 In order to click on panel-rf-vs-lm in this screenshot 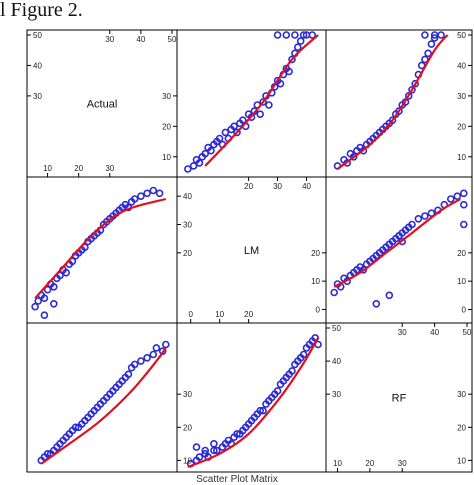, I will do `click(254, 401)`.